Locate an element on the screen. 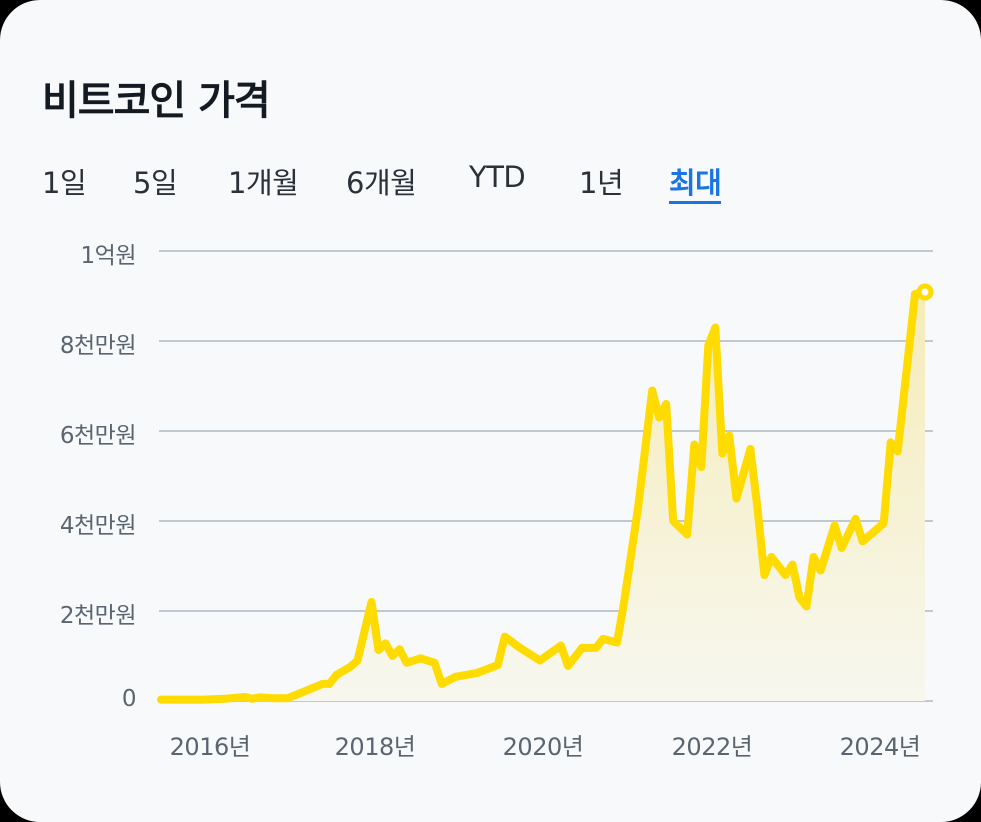 This screenshot has width=981, height=822. y-tick-label: 6천만원 is located at coordinates (98, 436).